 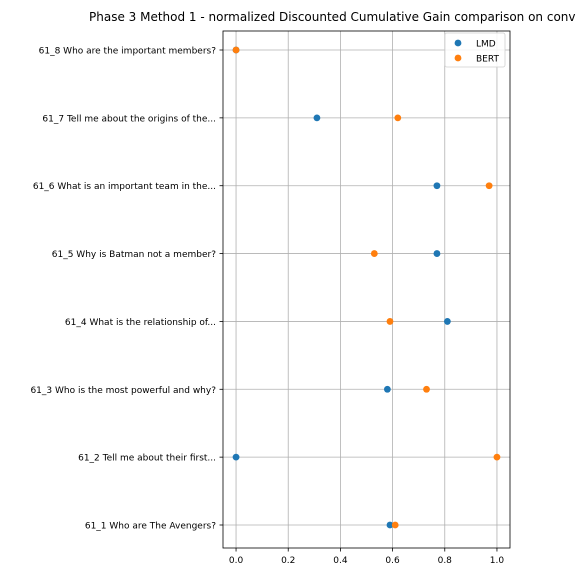 I want to click on x-tick-label: 0.0, so click(x=236, y=561).